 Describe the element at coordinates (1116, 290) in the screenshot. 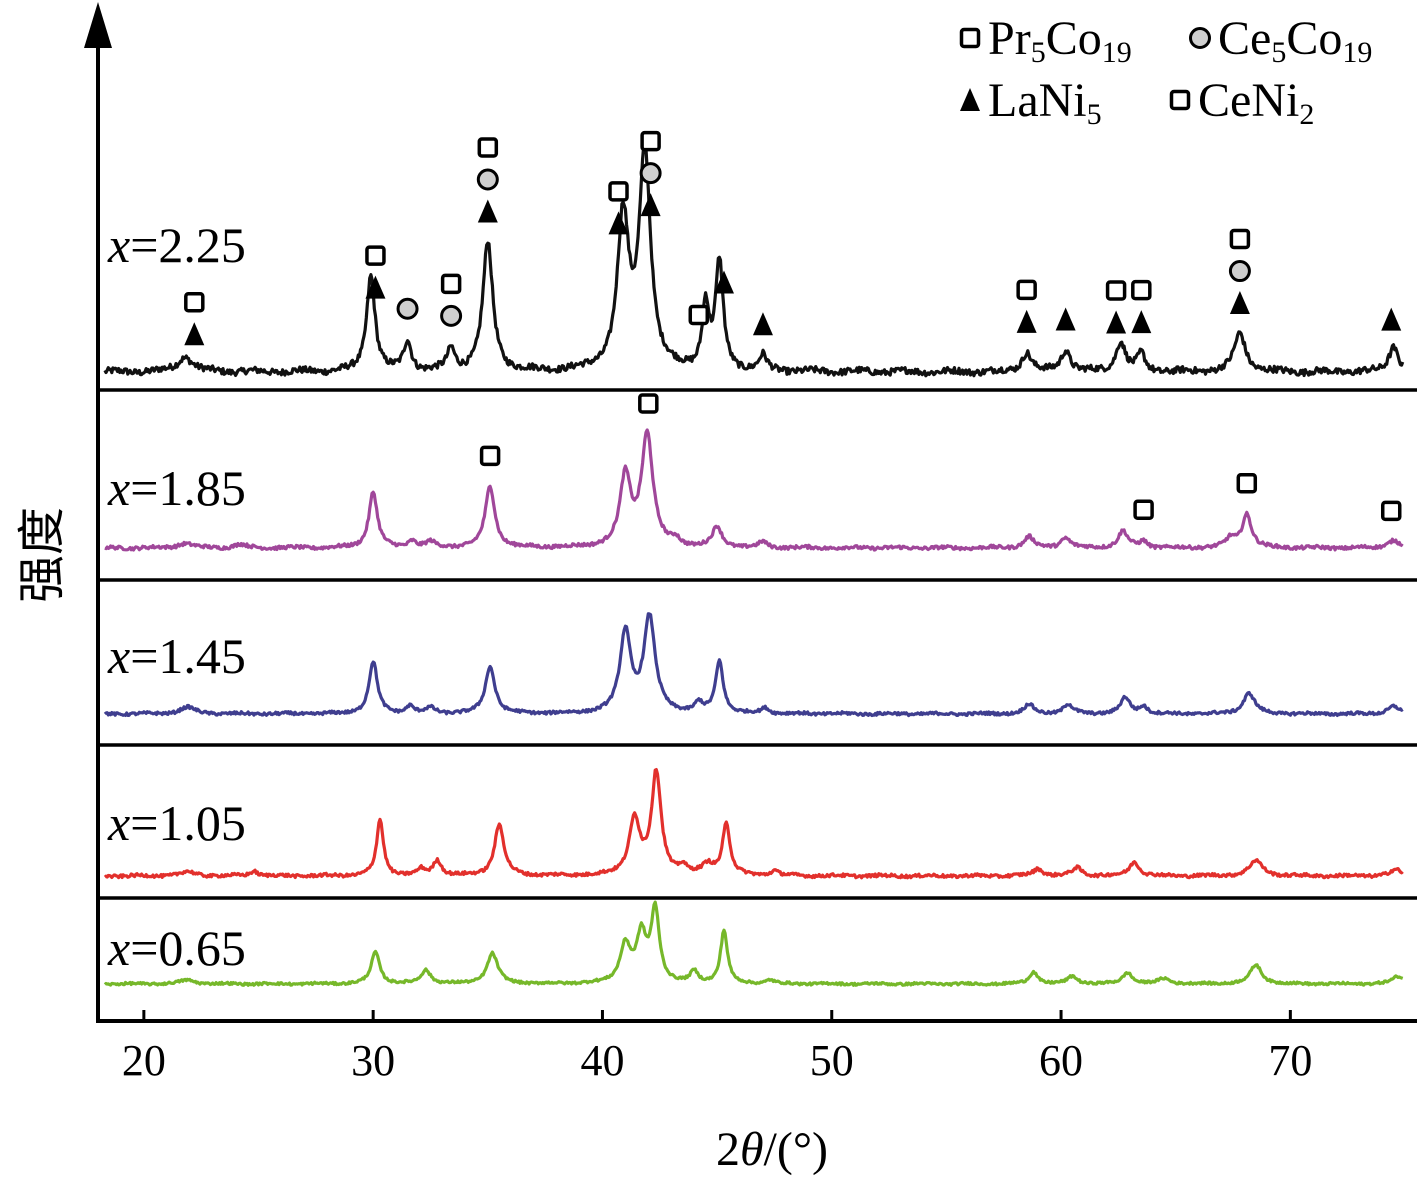

I see `peak-marker-square-1-13-icon` at that location.